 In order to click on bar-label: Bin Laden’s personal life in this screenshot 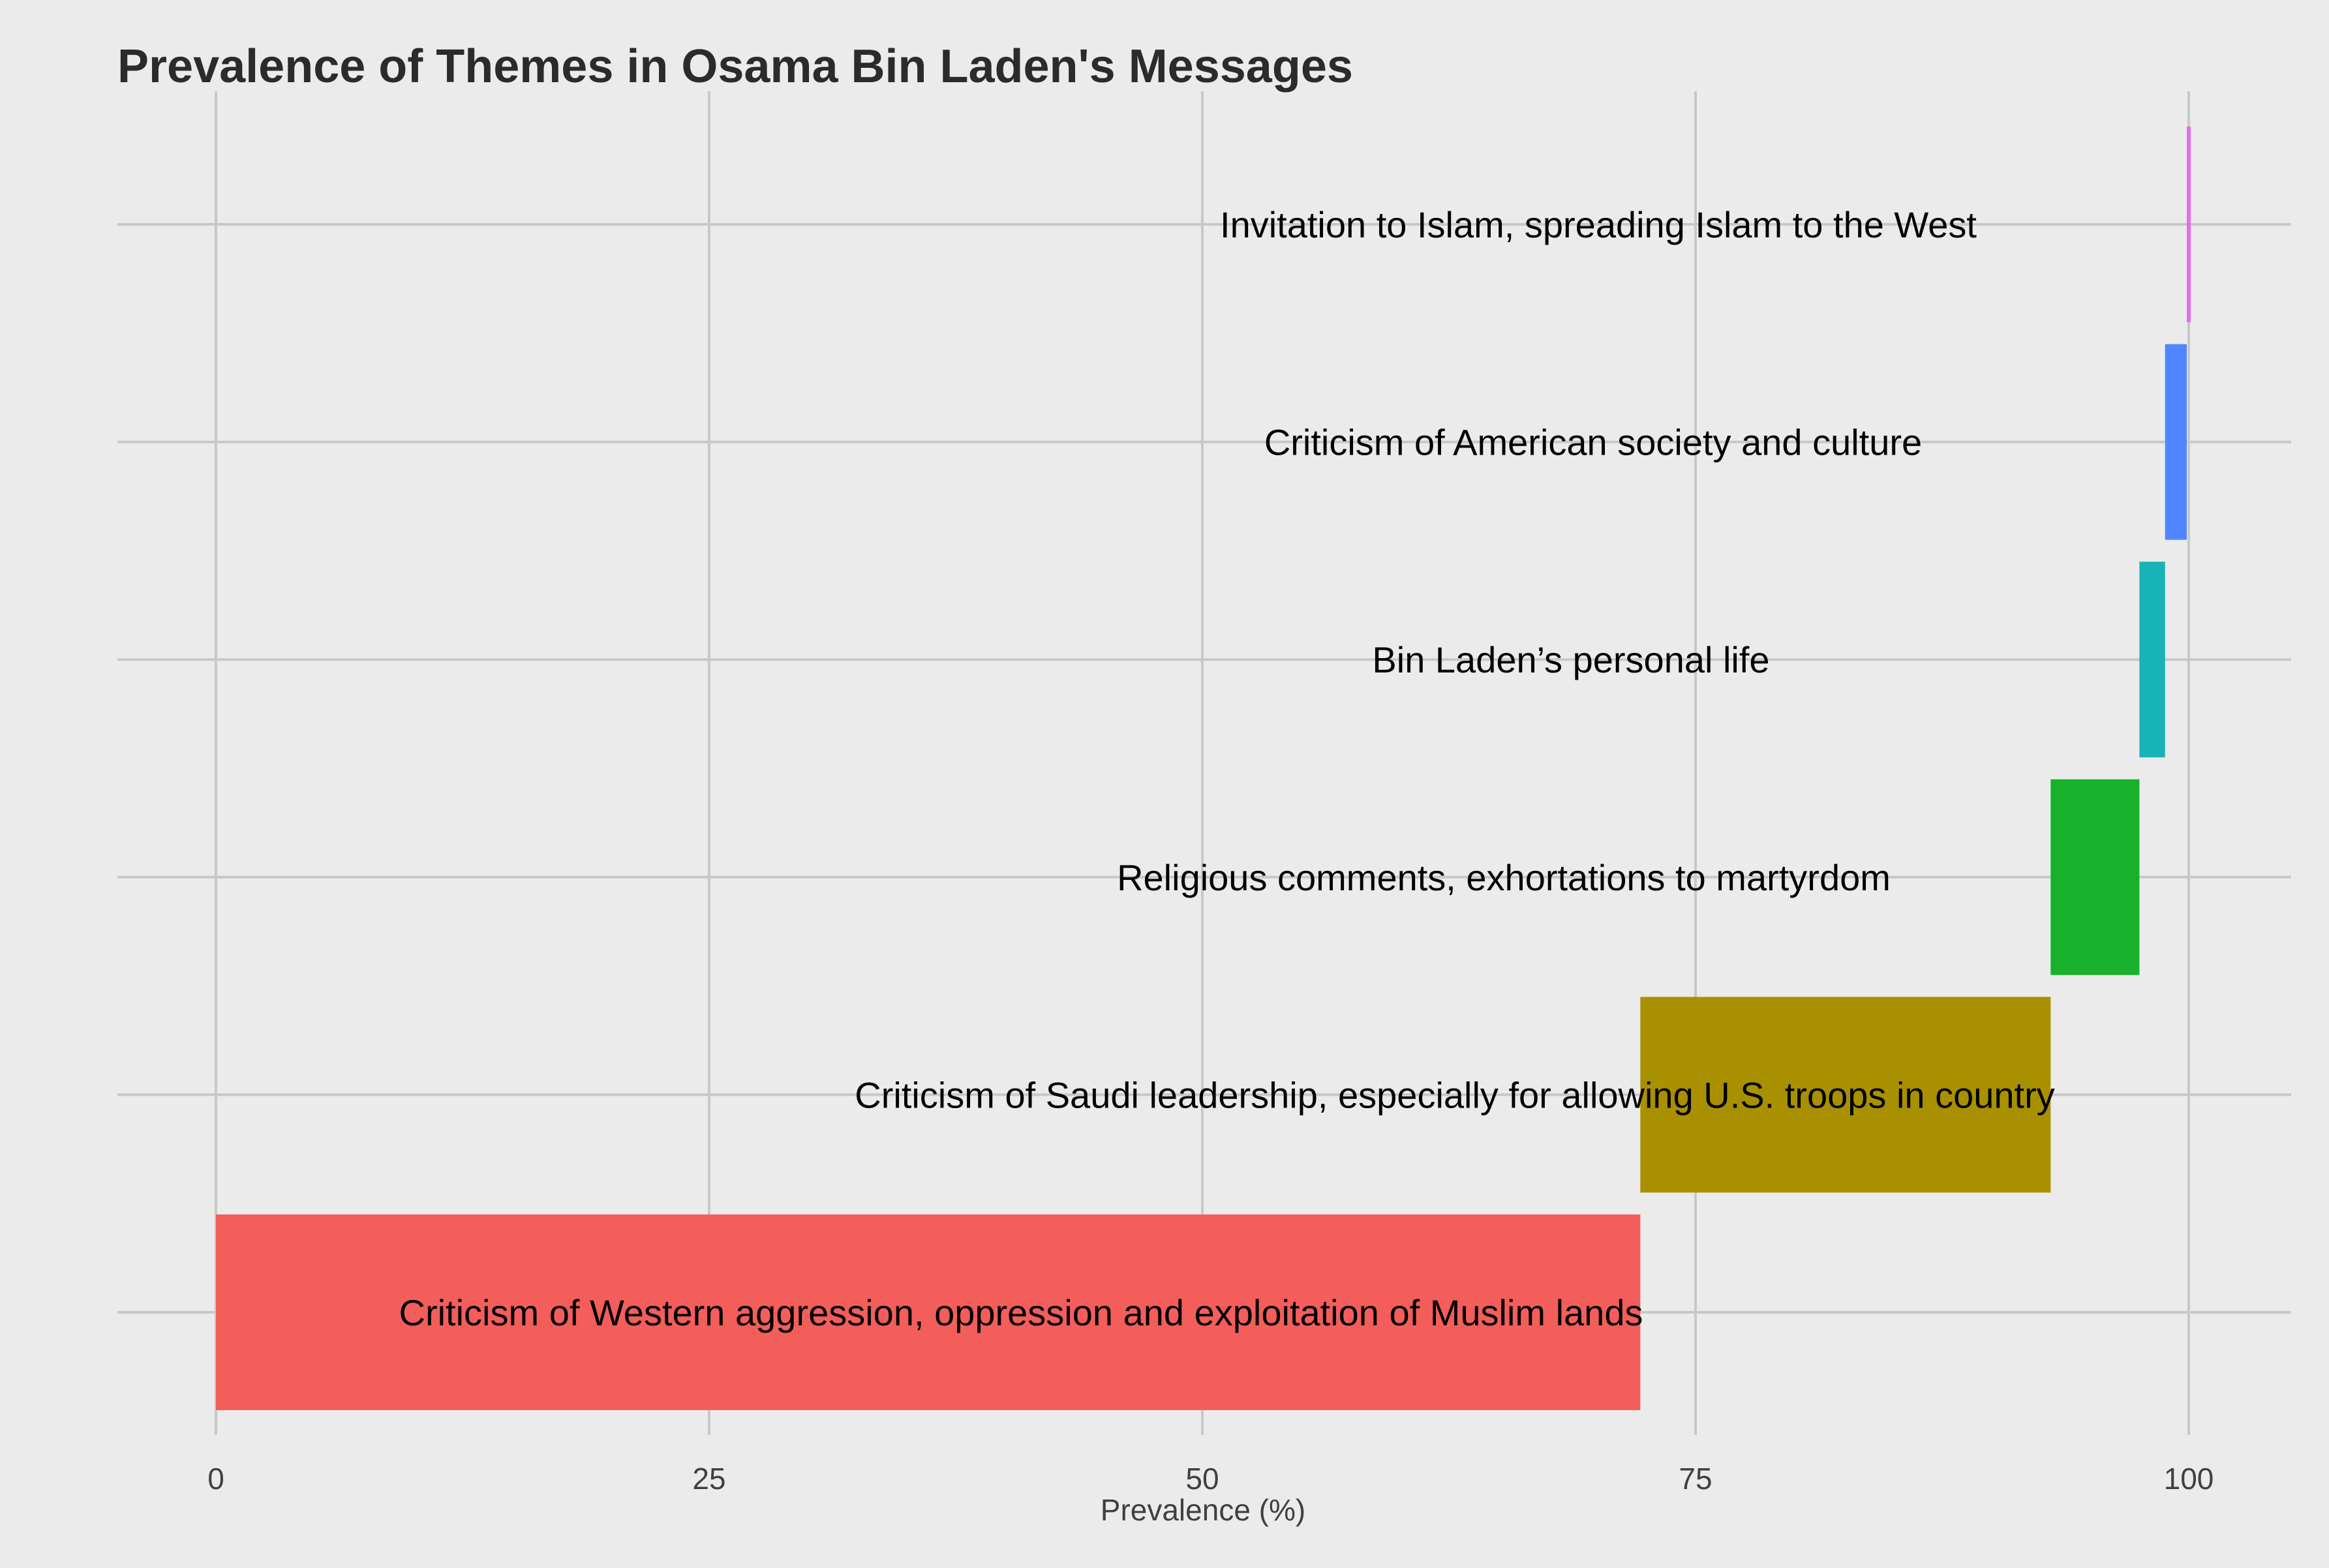, I will do `click(1570, 659)`.